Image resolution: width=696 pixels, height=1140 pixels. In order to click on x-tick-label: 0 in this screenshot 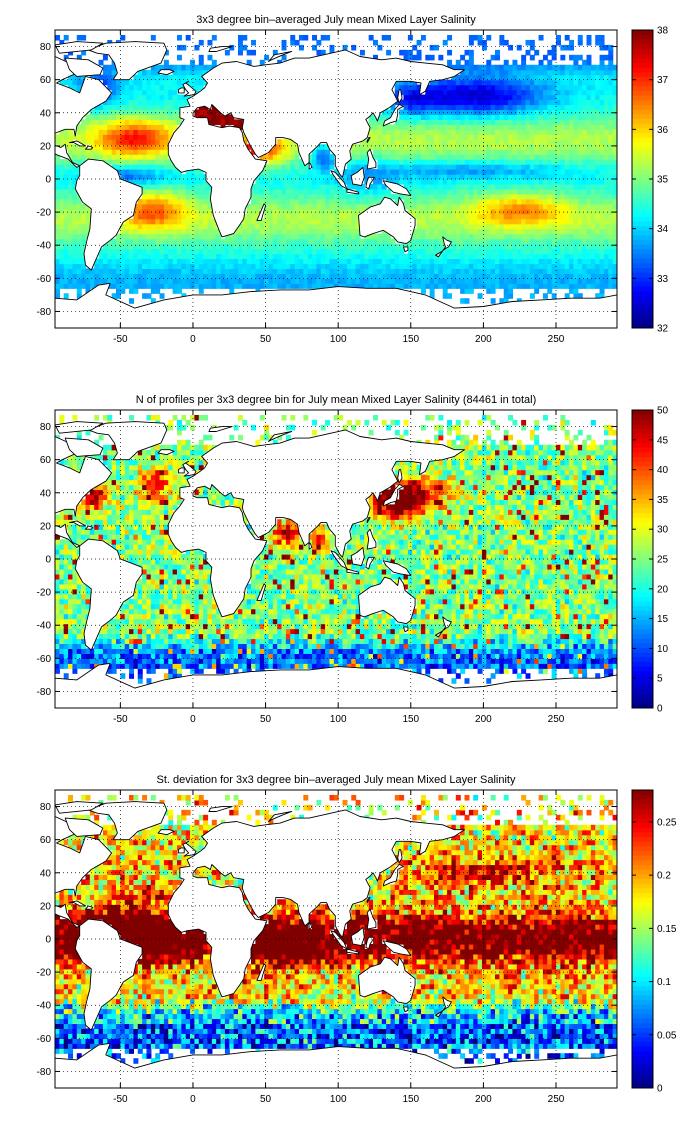, I will do `click(193, 339)`.